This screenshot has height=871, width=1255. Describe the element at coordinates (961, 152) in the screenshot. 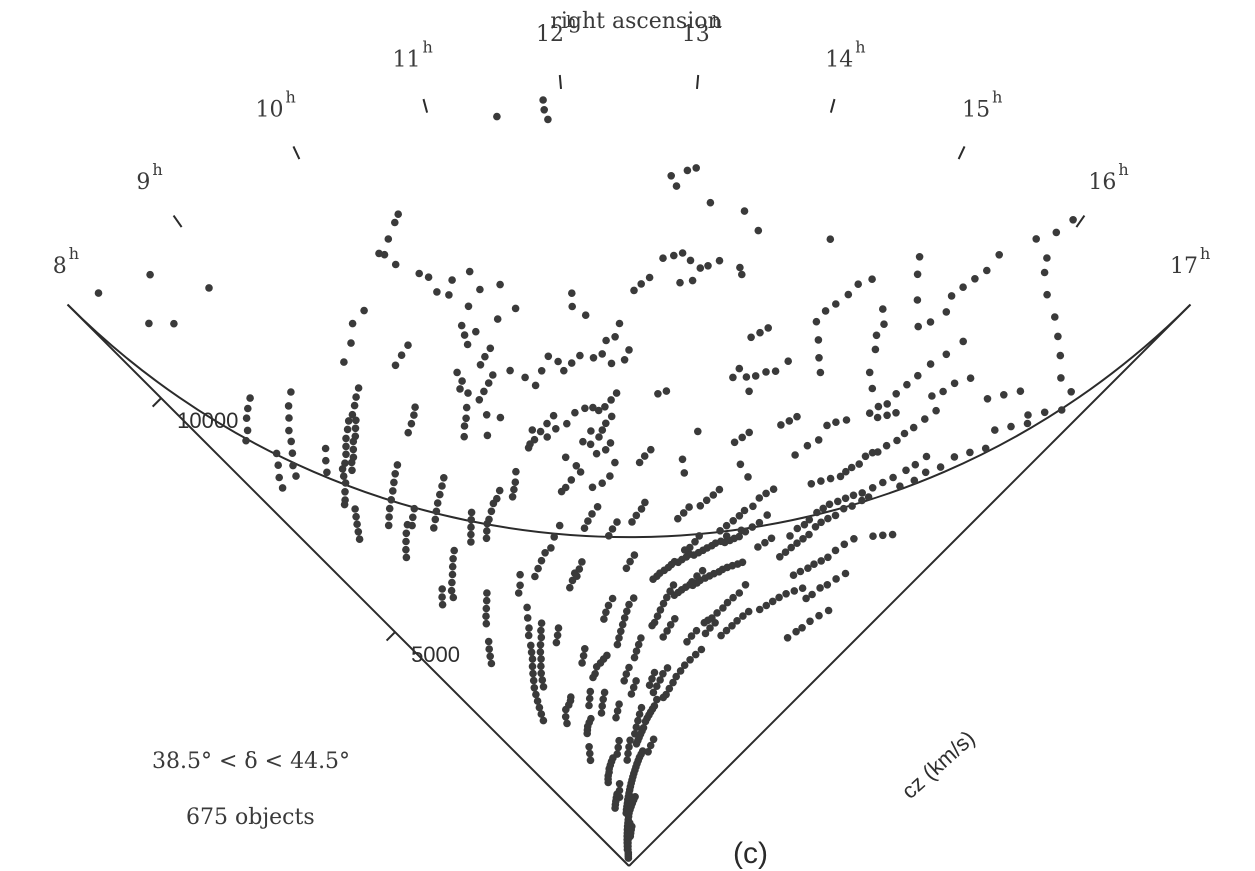

I see `ra-tick-15h` at that location.